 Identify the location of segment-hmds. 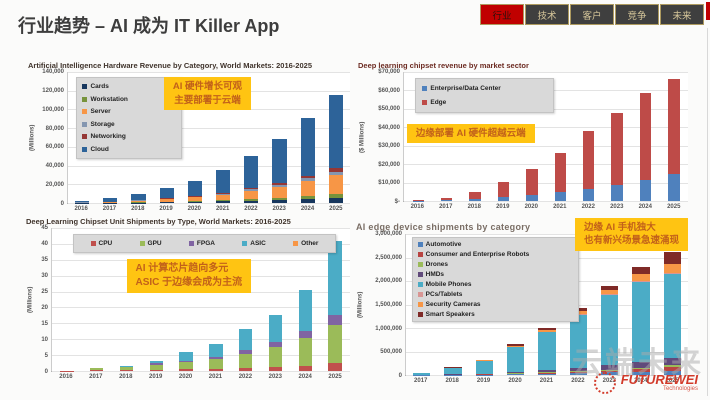
(516, 373).